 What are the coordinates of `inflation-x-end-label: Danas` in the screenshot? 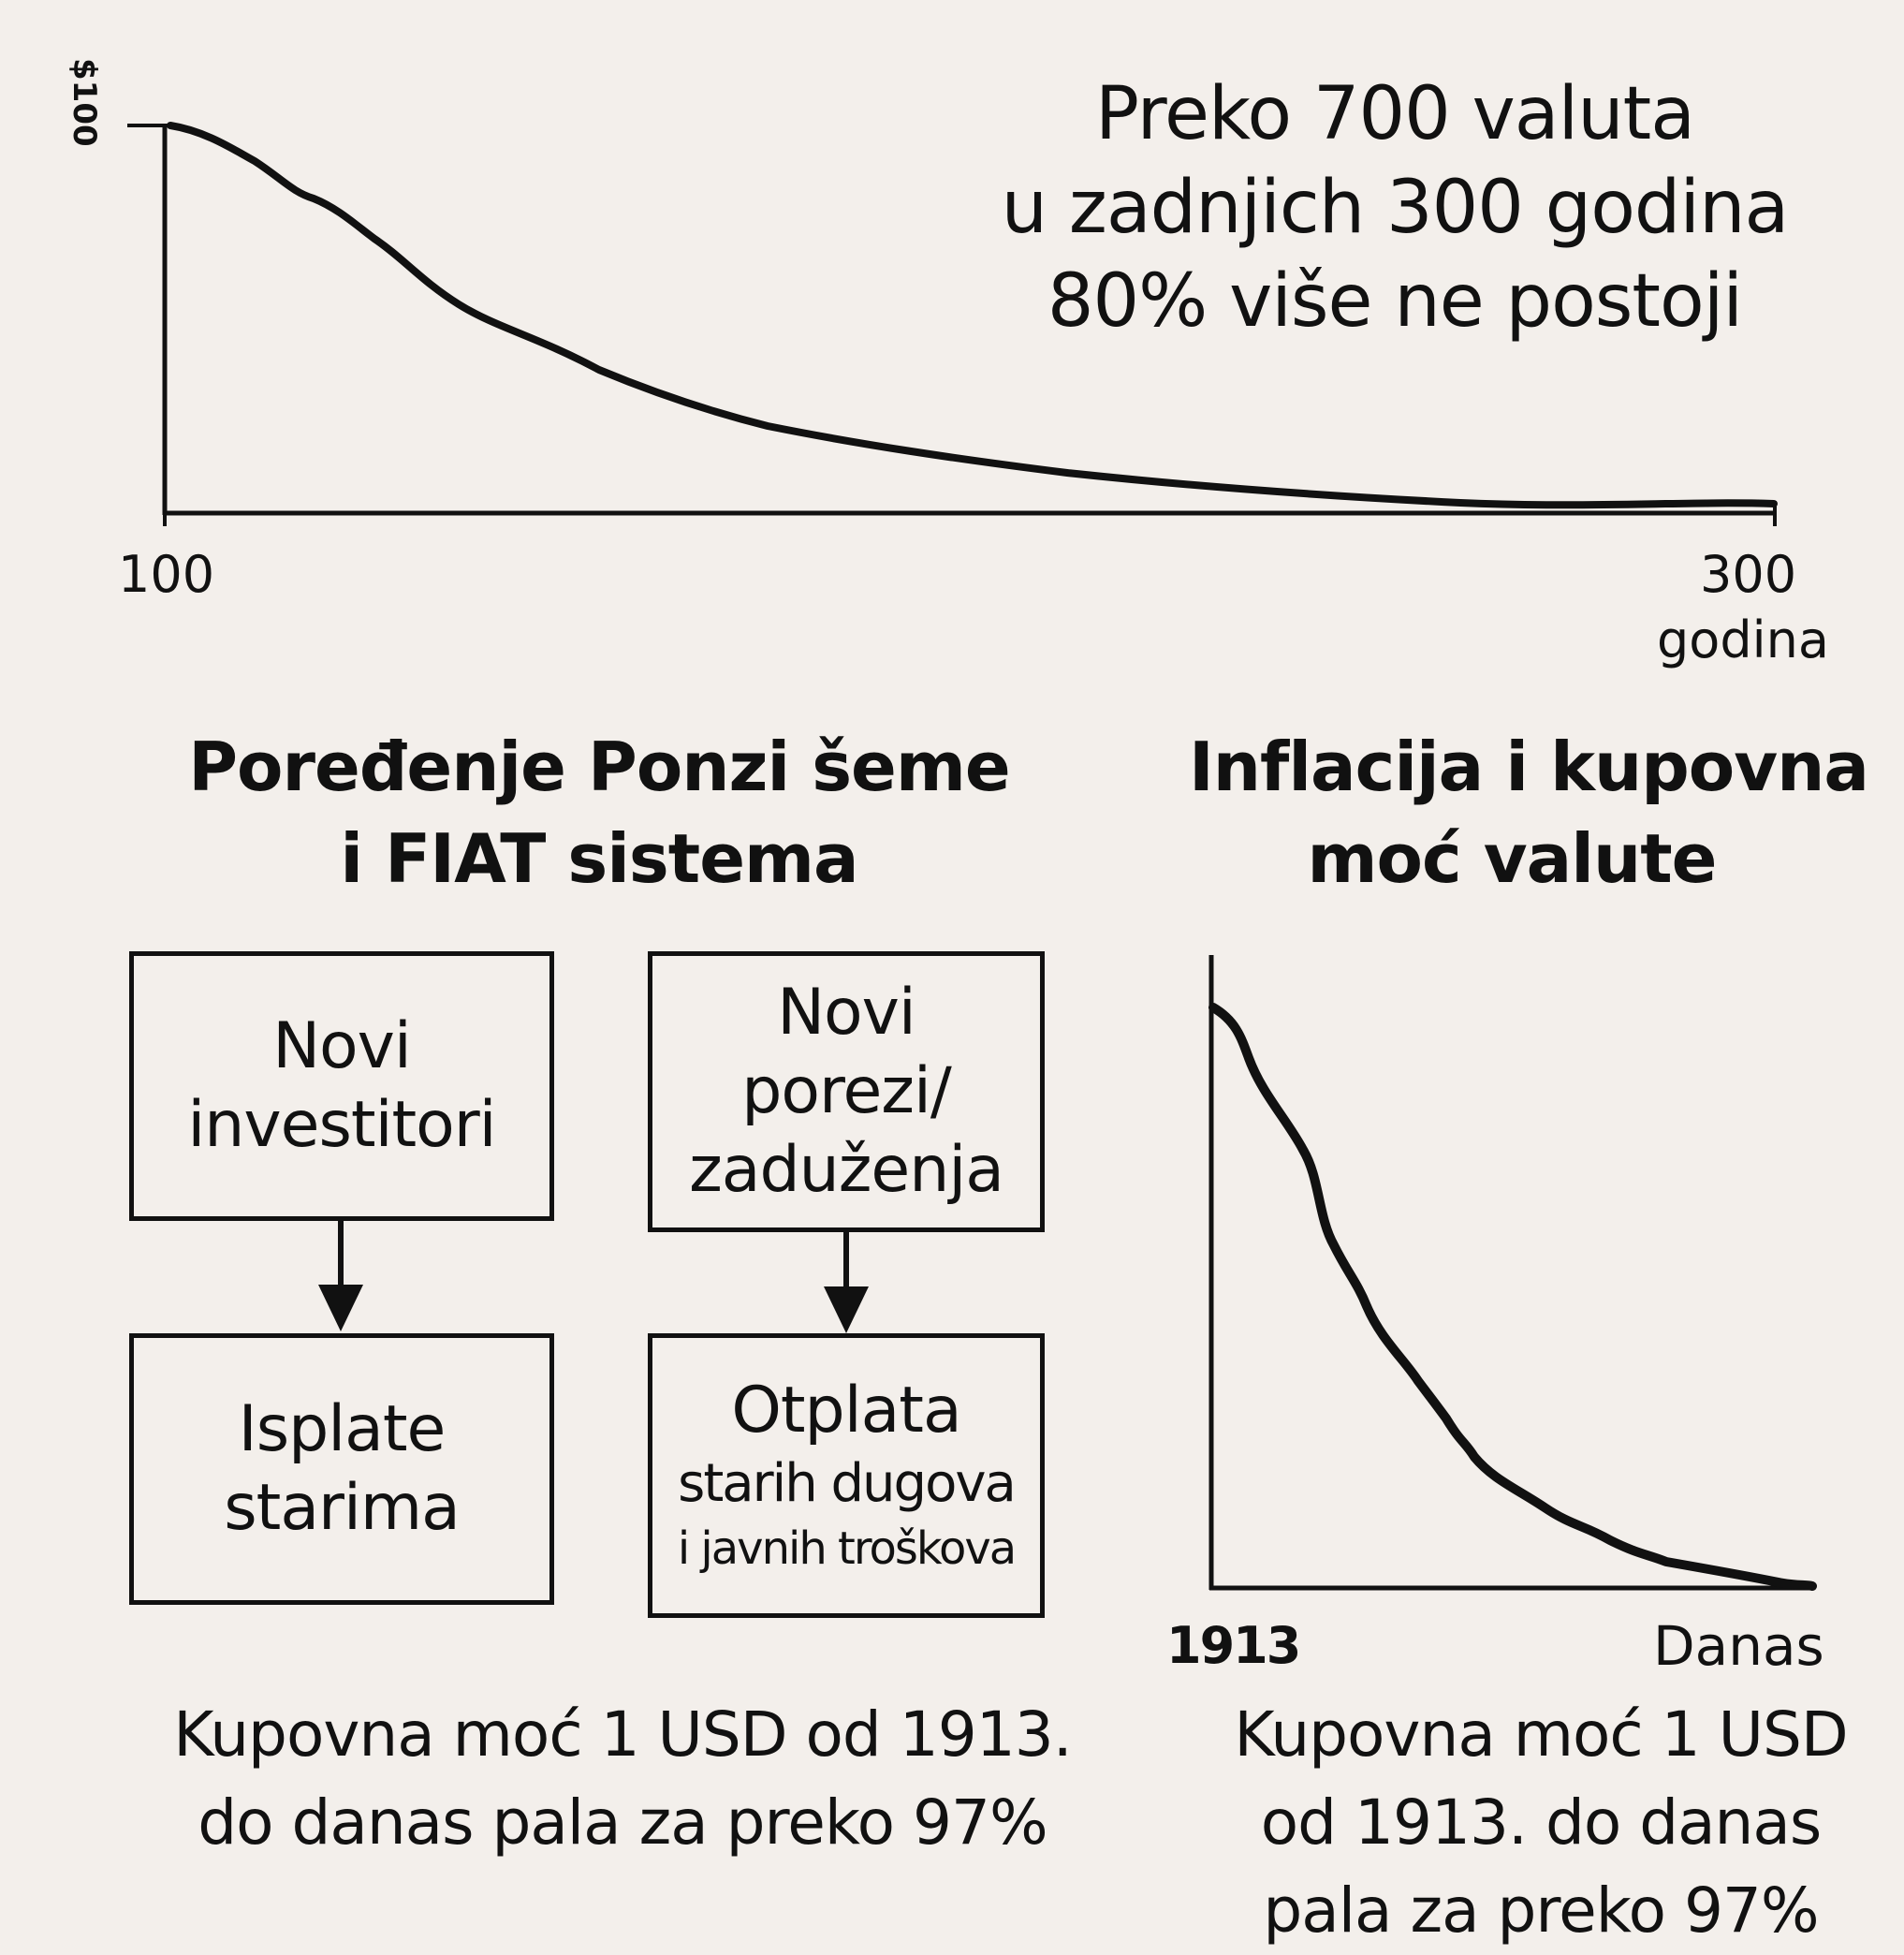 It's located at (1738, 1646).